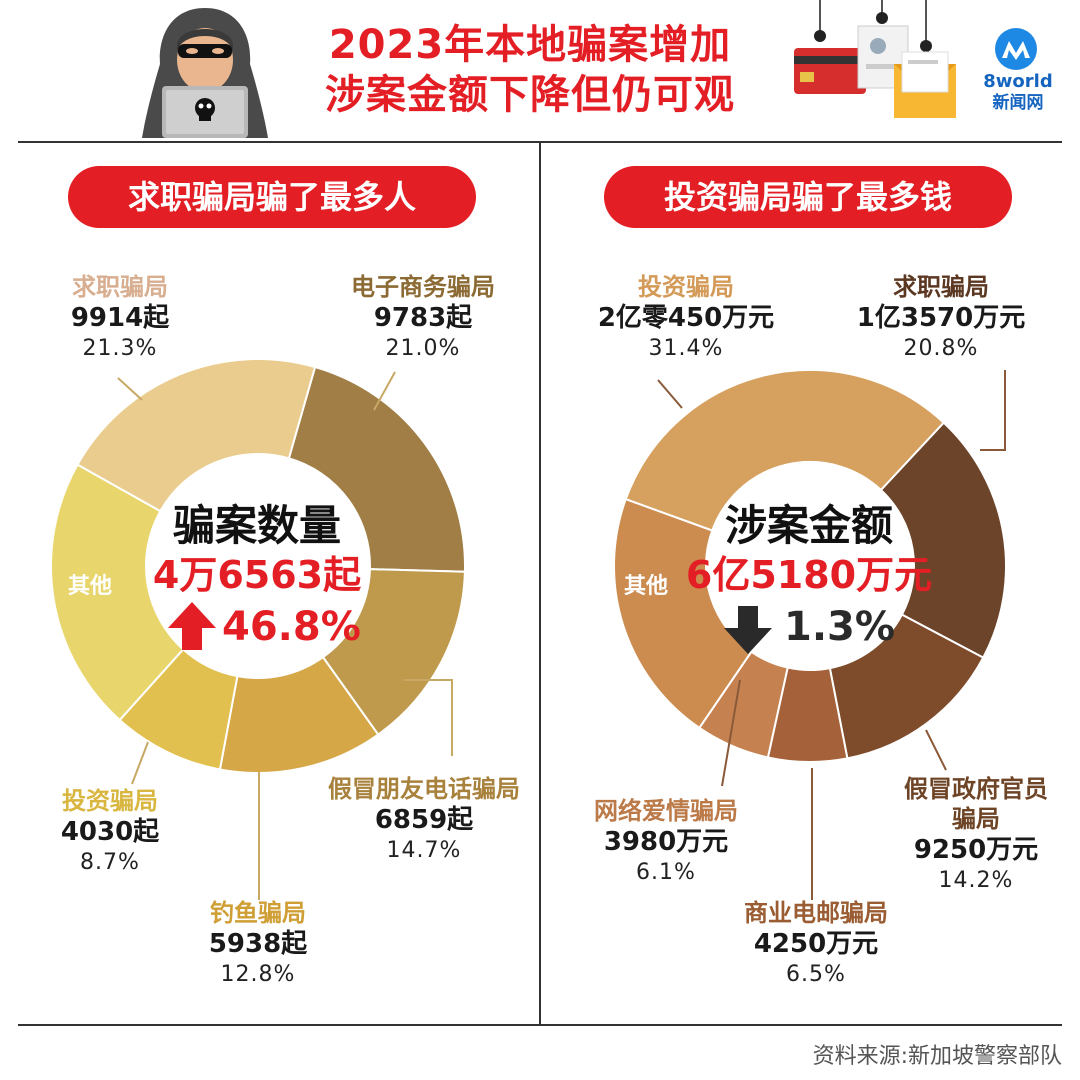  Describe the element at coordinates (937, 1056) in the screenshot. I see `source-note: 资料来源:新加坡警察部队` at that location.